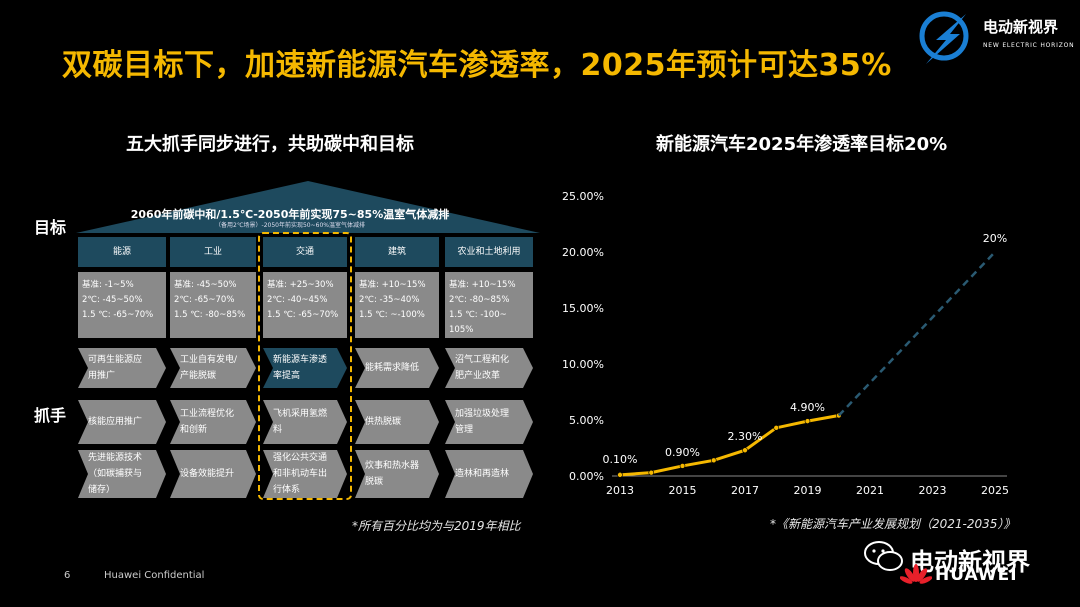 This screenshot has width=1080, height=607. I want to click on left-panel-title: 五大抓手同步进行，共助碳中和目标, so click(270, 144).